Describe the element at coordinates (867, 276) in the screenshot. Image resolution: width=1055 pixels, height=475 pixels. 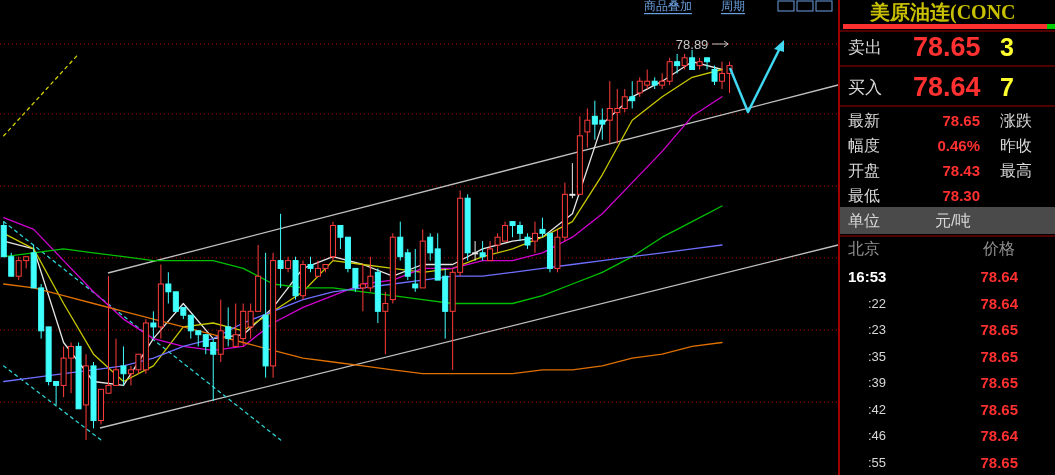
I see `text: 16:53` at that location.